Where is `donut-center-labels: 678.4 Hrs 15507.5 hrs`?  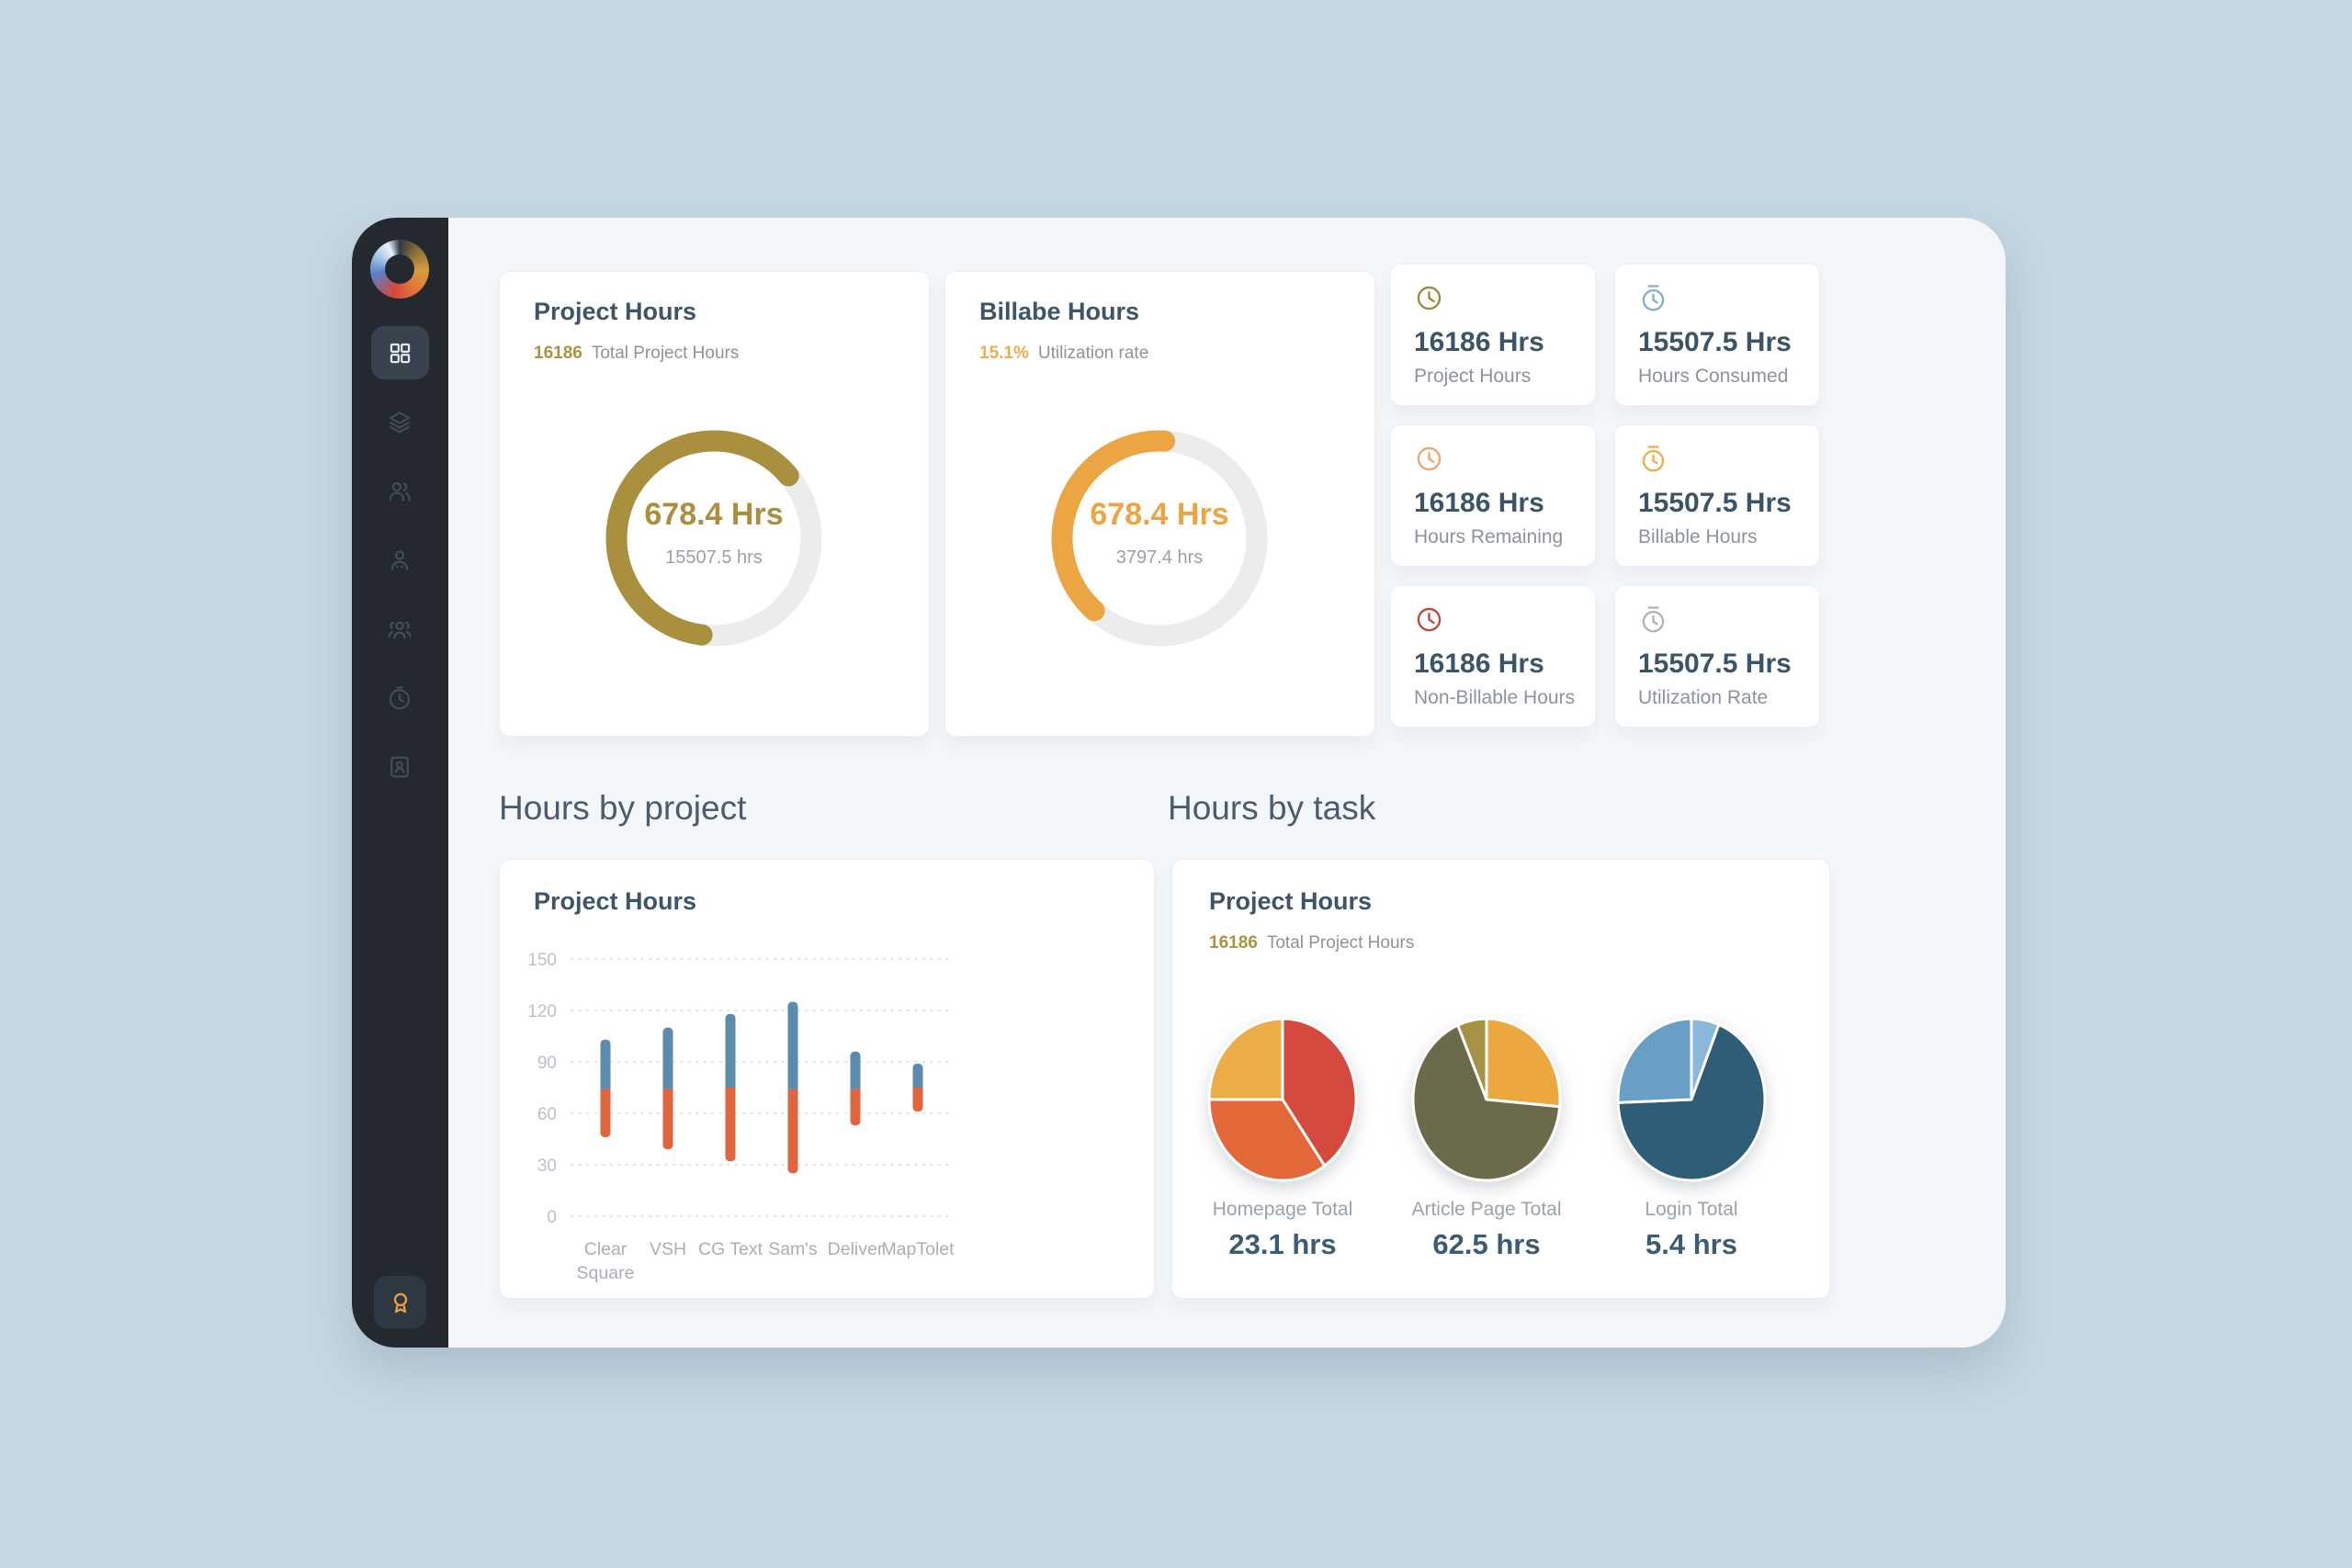
donut-center-labels: 678.4 Hrs 15507.5 hrs is located at coordinates (713, 532).